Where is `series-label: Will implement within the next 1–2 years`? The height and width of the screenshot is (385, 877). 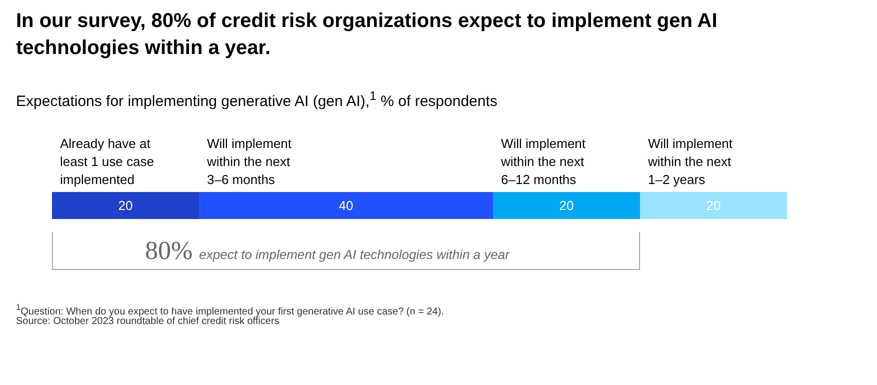 series-label: Will implement within the next 1–2 years is located at coordinates (690, 161).